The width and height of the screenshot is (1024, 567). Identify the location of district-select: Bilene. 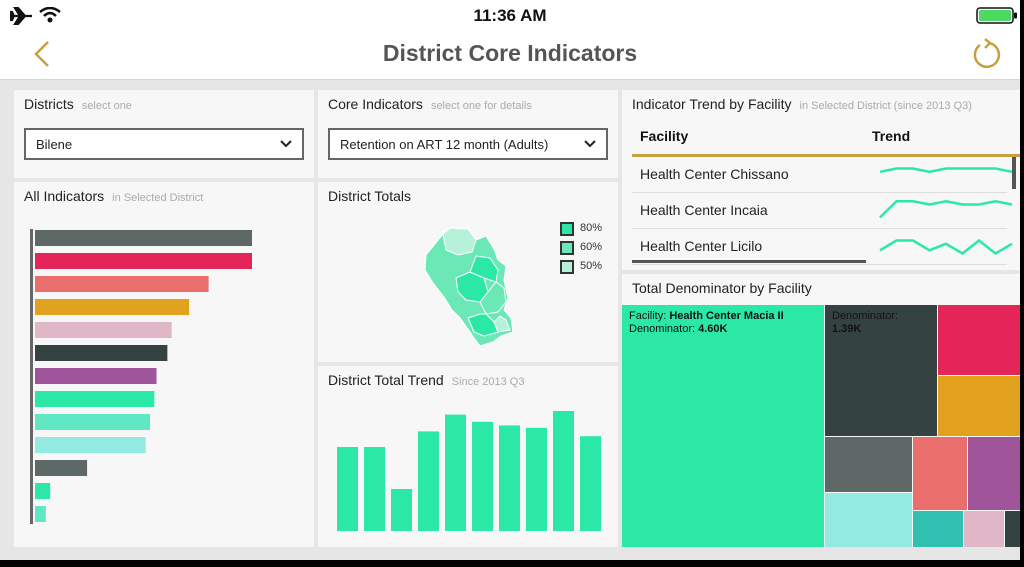
(164, 144).